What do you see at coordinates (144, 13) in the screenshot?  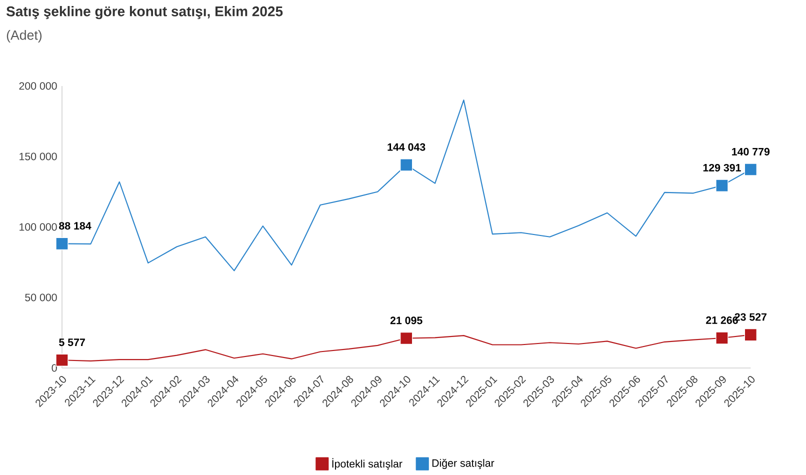 I see `chart-title: Satış şekline göre konut satışı, Ekim 2025` at bounding box center [144, 13].